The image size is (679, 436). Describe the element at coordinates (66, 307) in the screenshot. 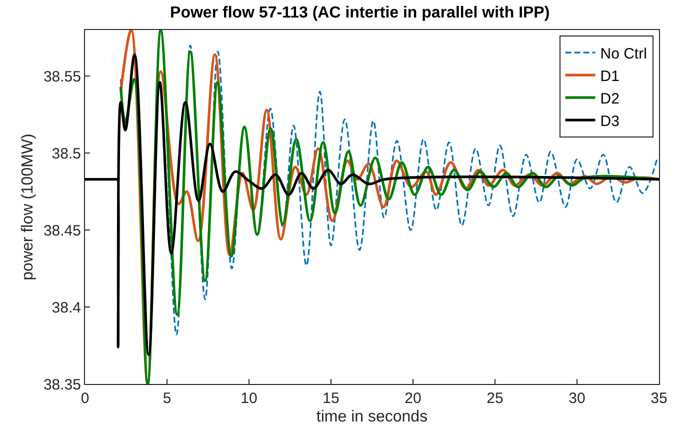

I see `y-tick-label: 38.4` at that location.